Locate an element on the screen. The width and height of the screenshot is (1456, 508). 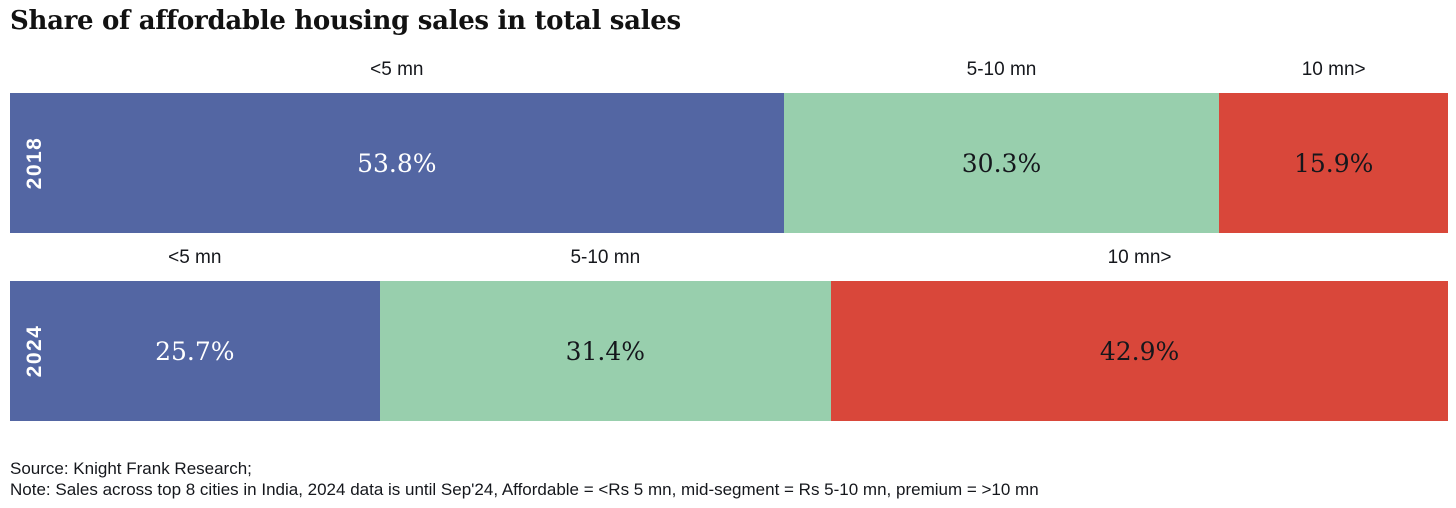
bar-segment: 15.9% is located at coordinates (1333, 163).